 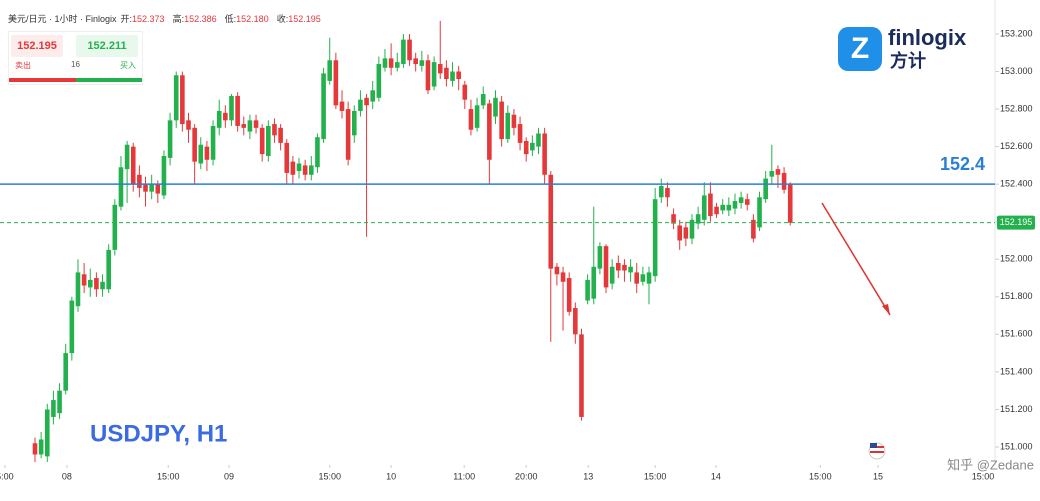 I want to click on x-tick-label: 5:00, so click(x=7, y=476).